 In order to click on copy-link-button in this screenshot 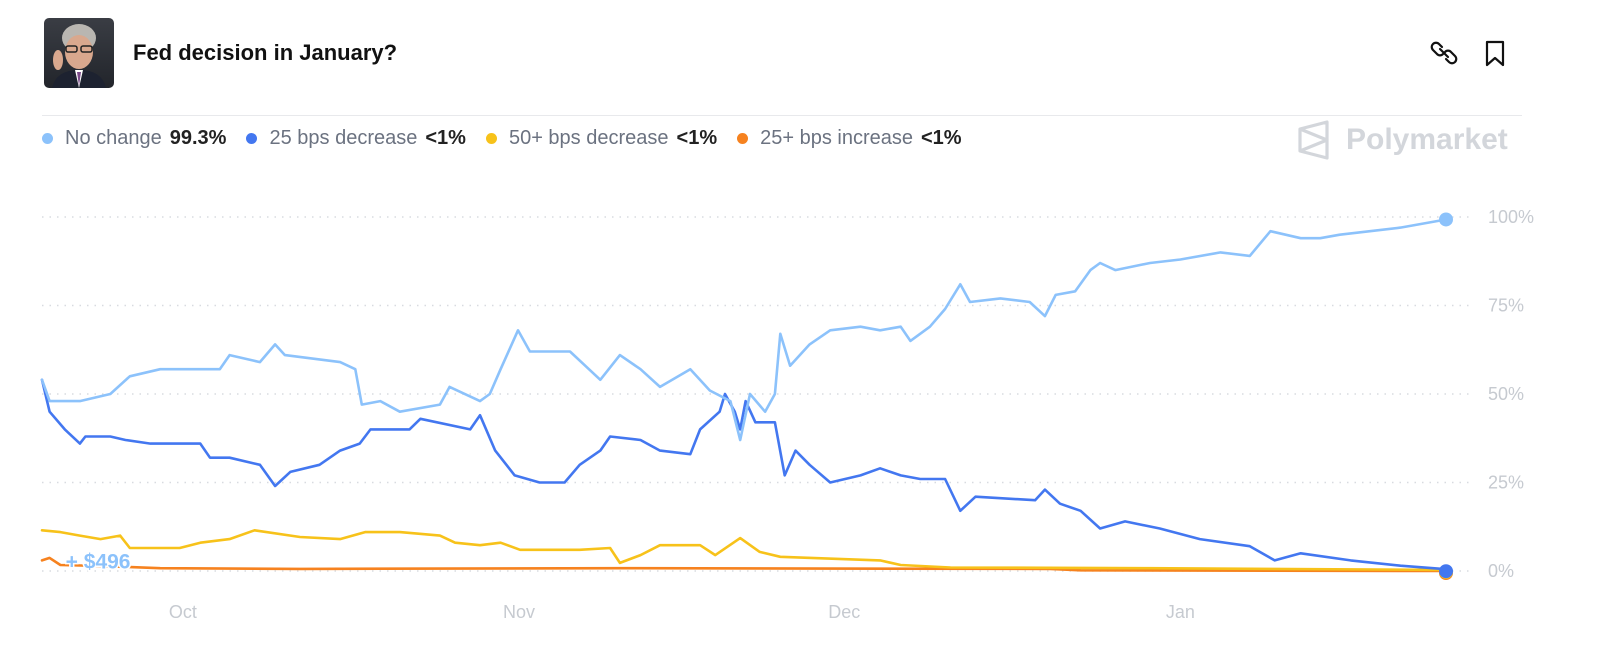, I will do `click(1444, 53)`.